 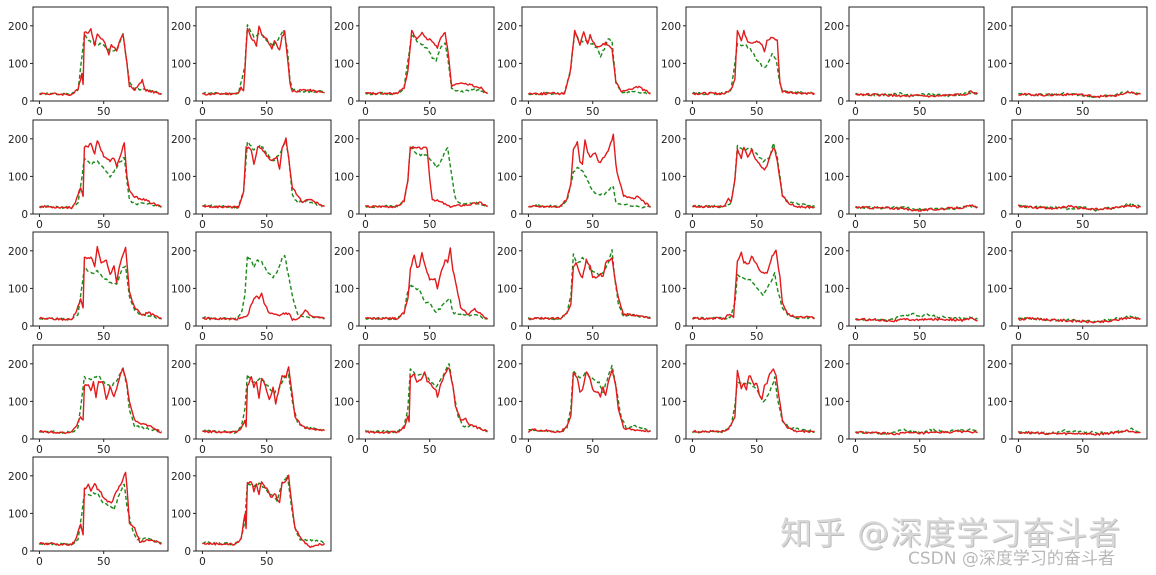 What do you see at coordinates (577, 287) in the screenshot?
I see `subplot-2-3: 0 100 200 0 50` at bounding box center [577, 287].